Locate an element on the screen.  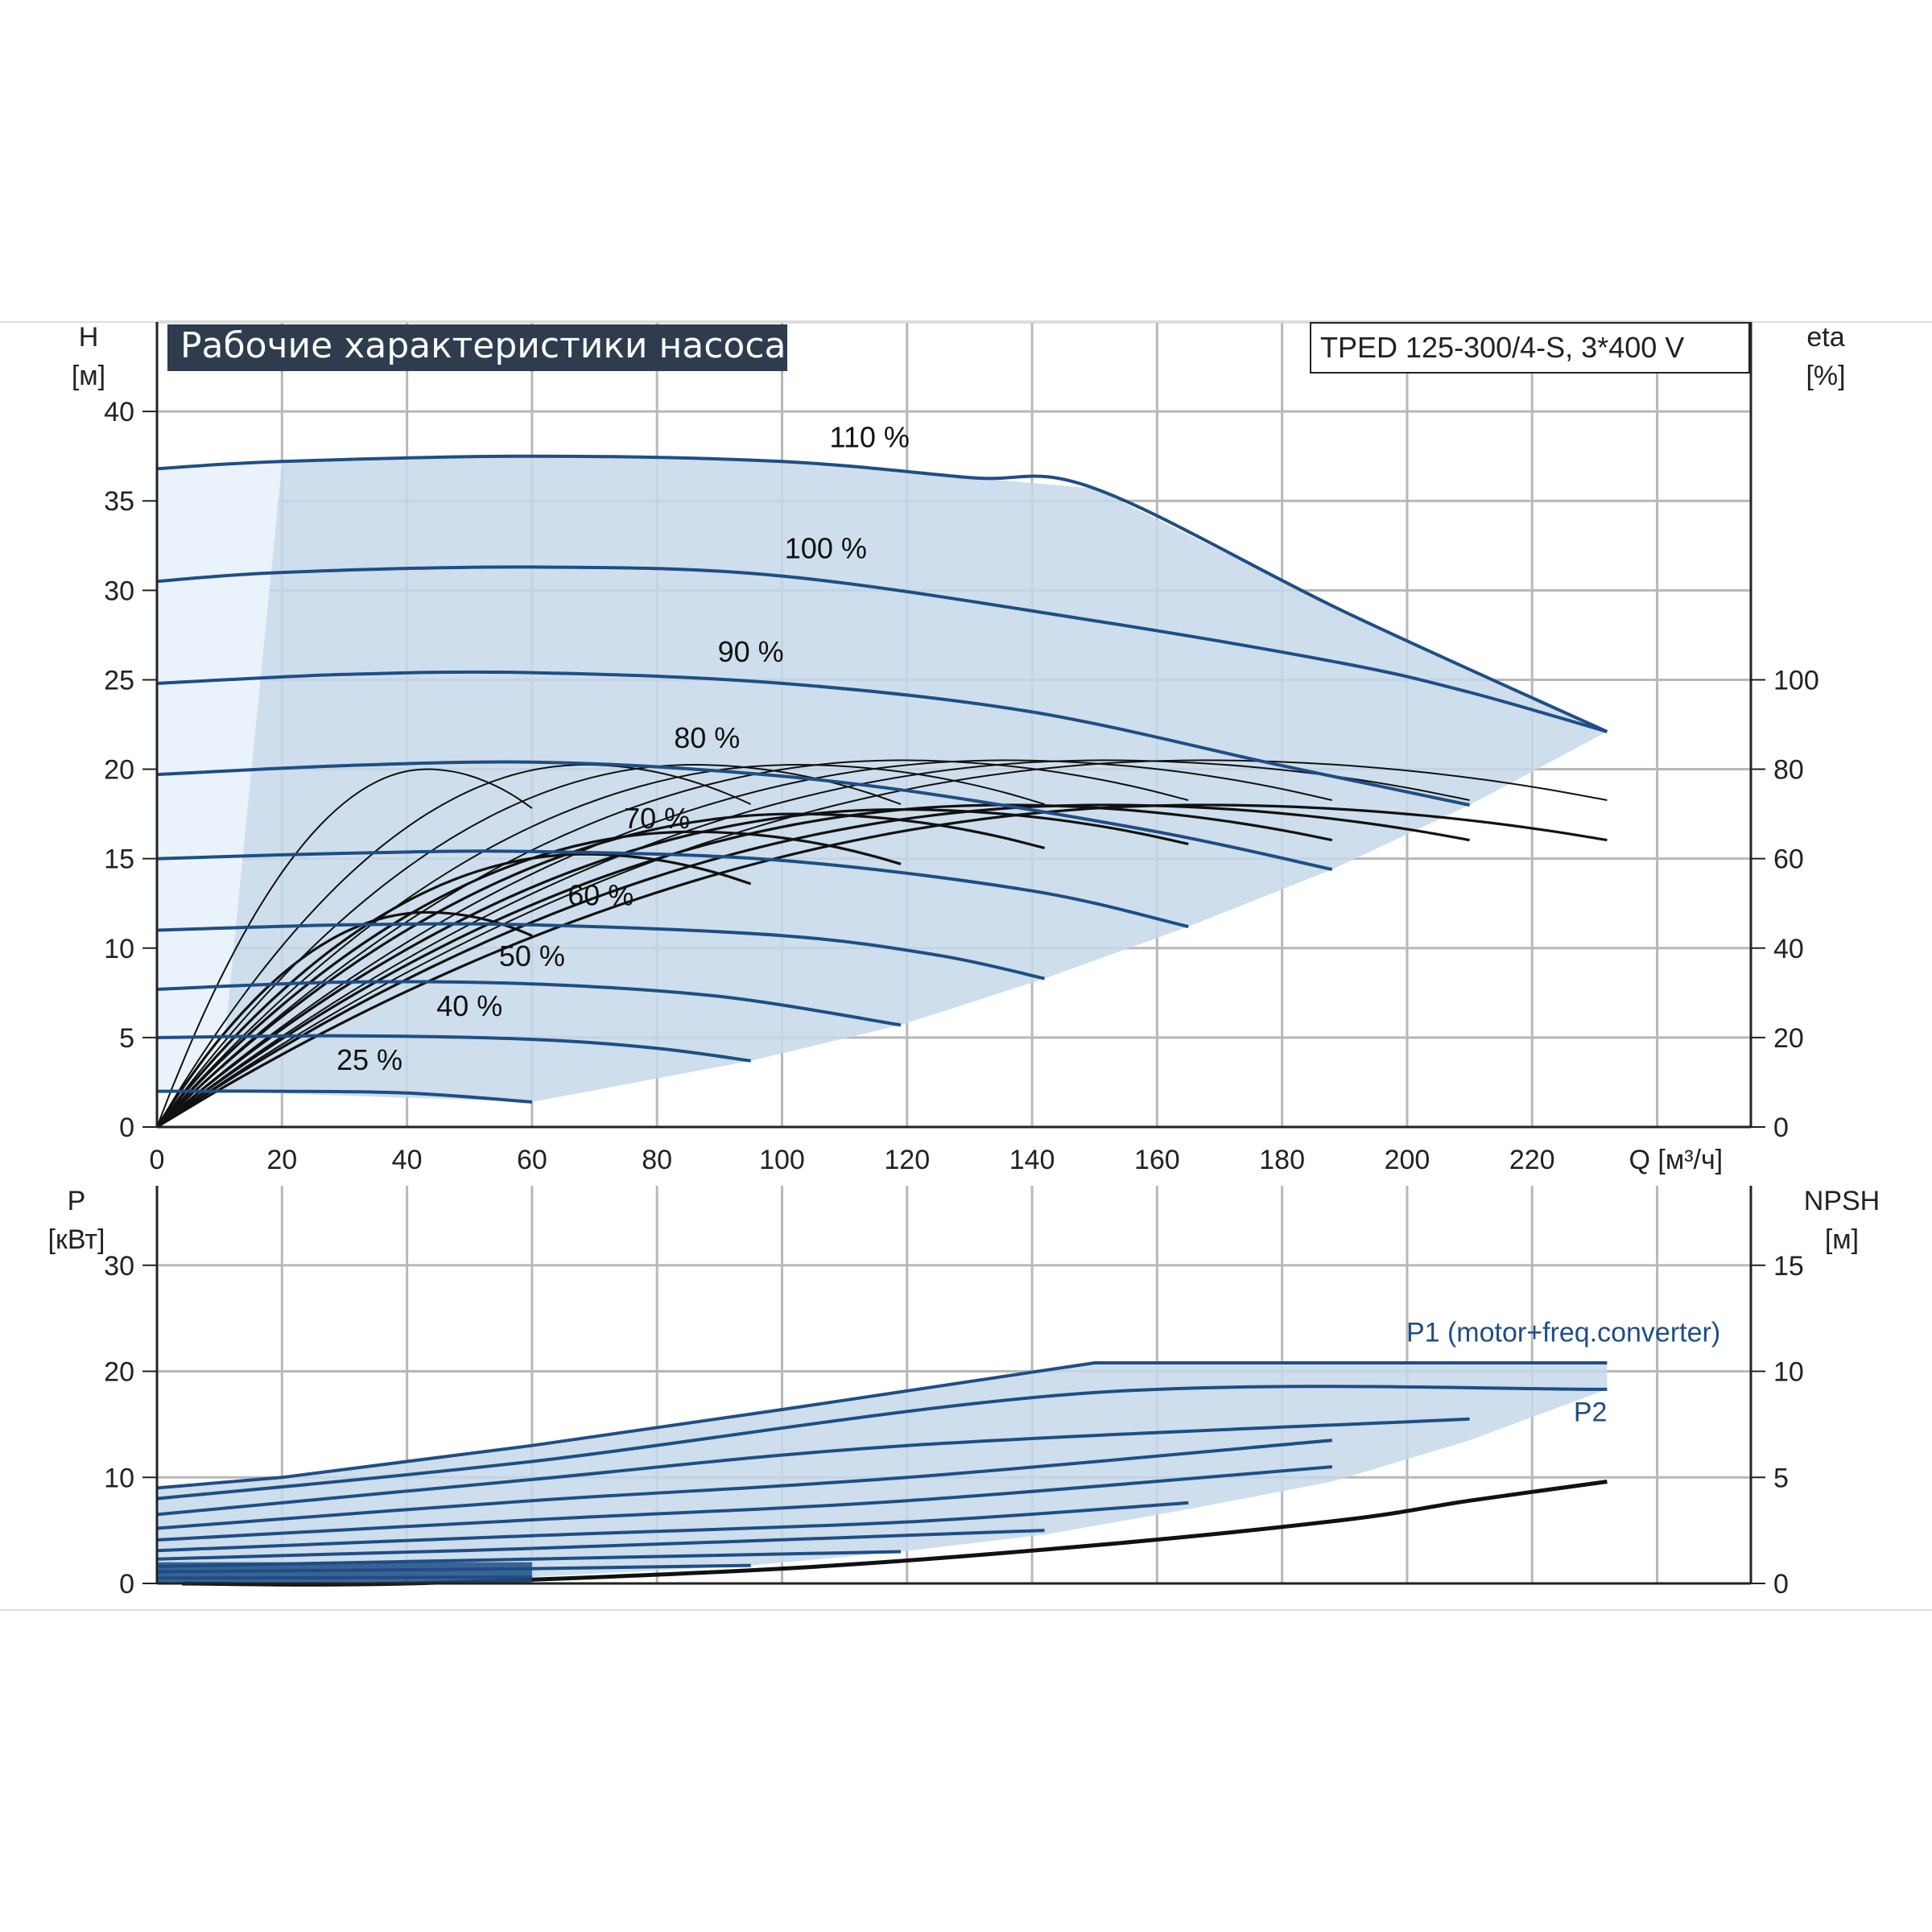
light-area-fill is located at coordinates (220, 776).